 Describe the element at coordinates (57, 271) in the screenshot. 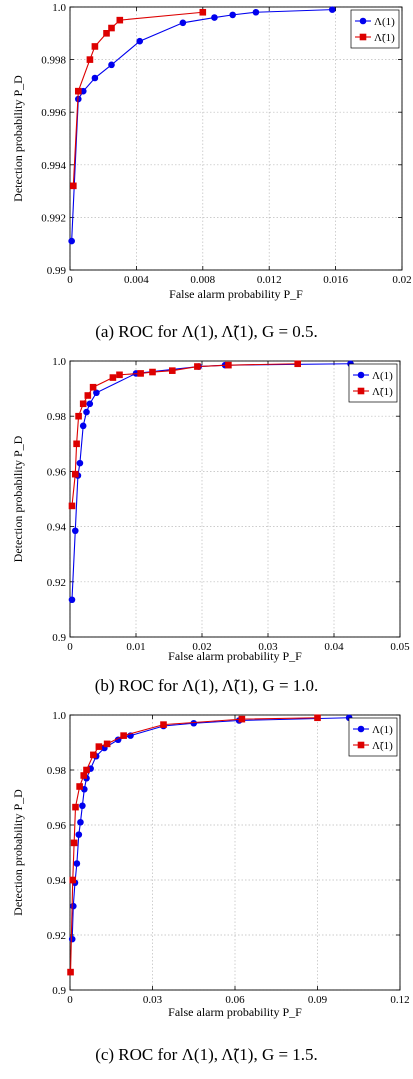

I see `y-tick-label: 0.99` at that location.